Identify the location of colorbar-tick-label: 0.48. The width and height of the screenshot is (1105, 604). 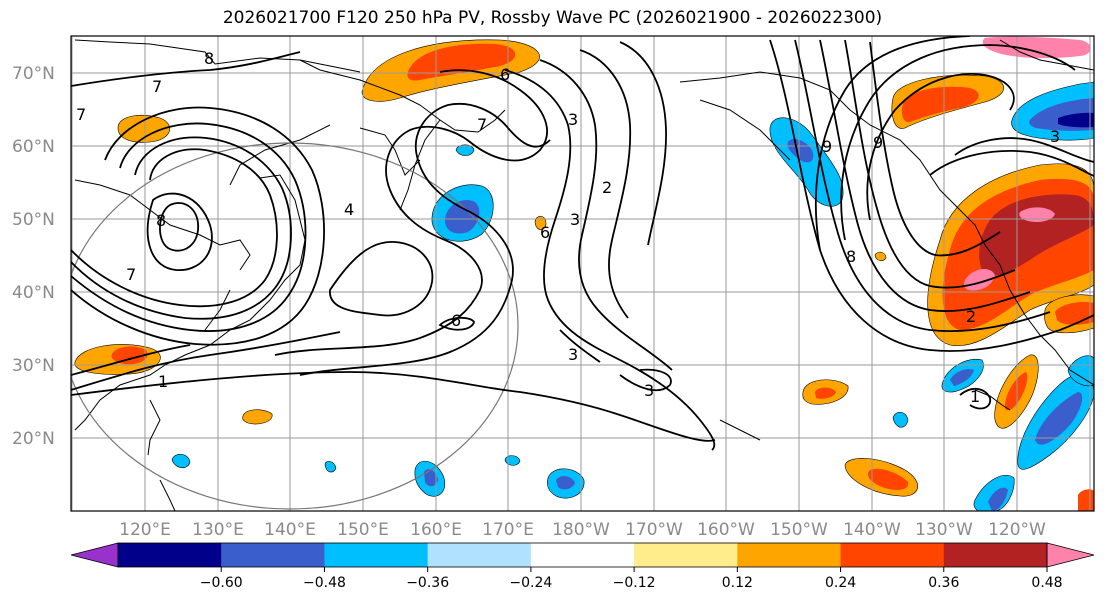
(1046, 583).